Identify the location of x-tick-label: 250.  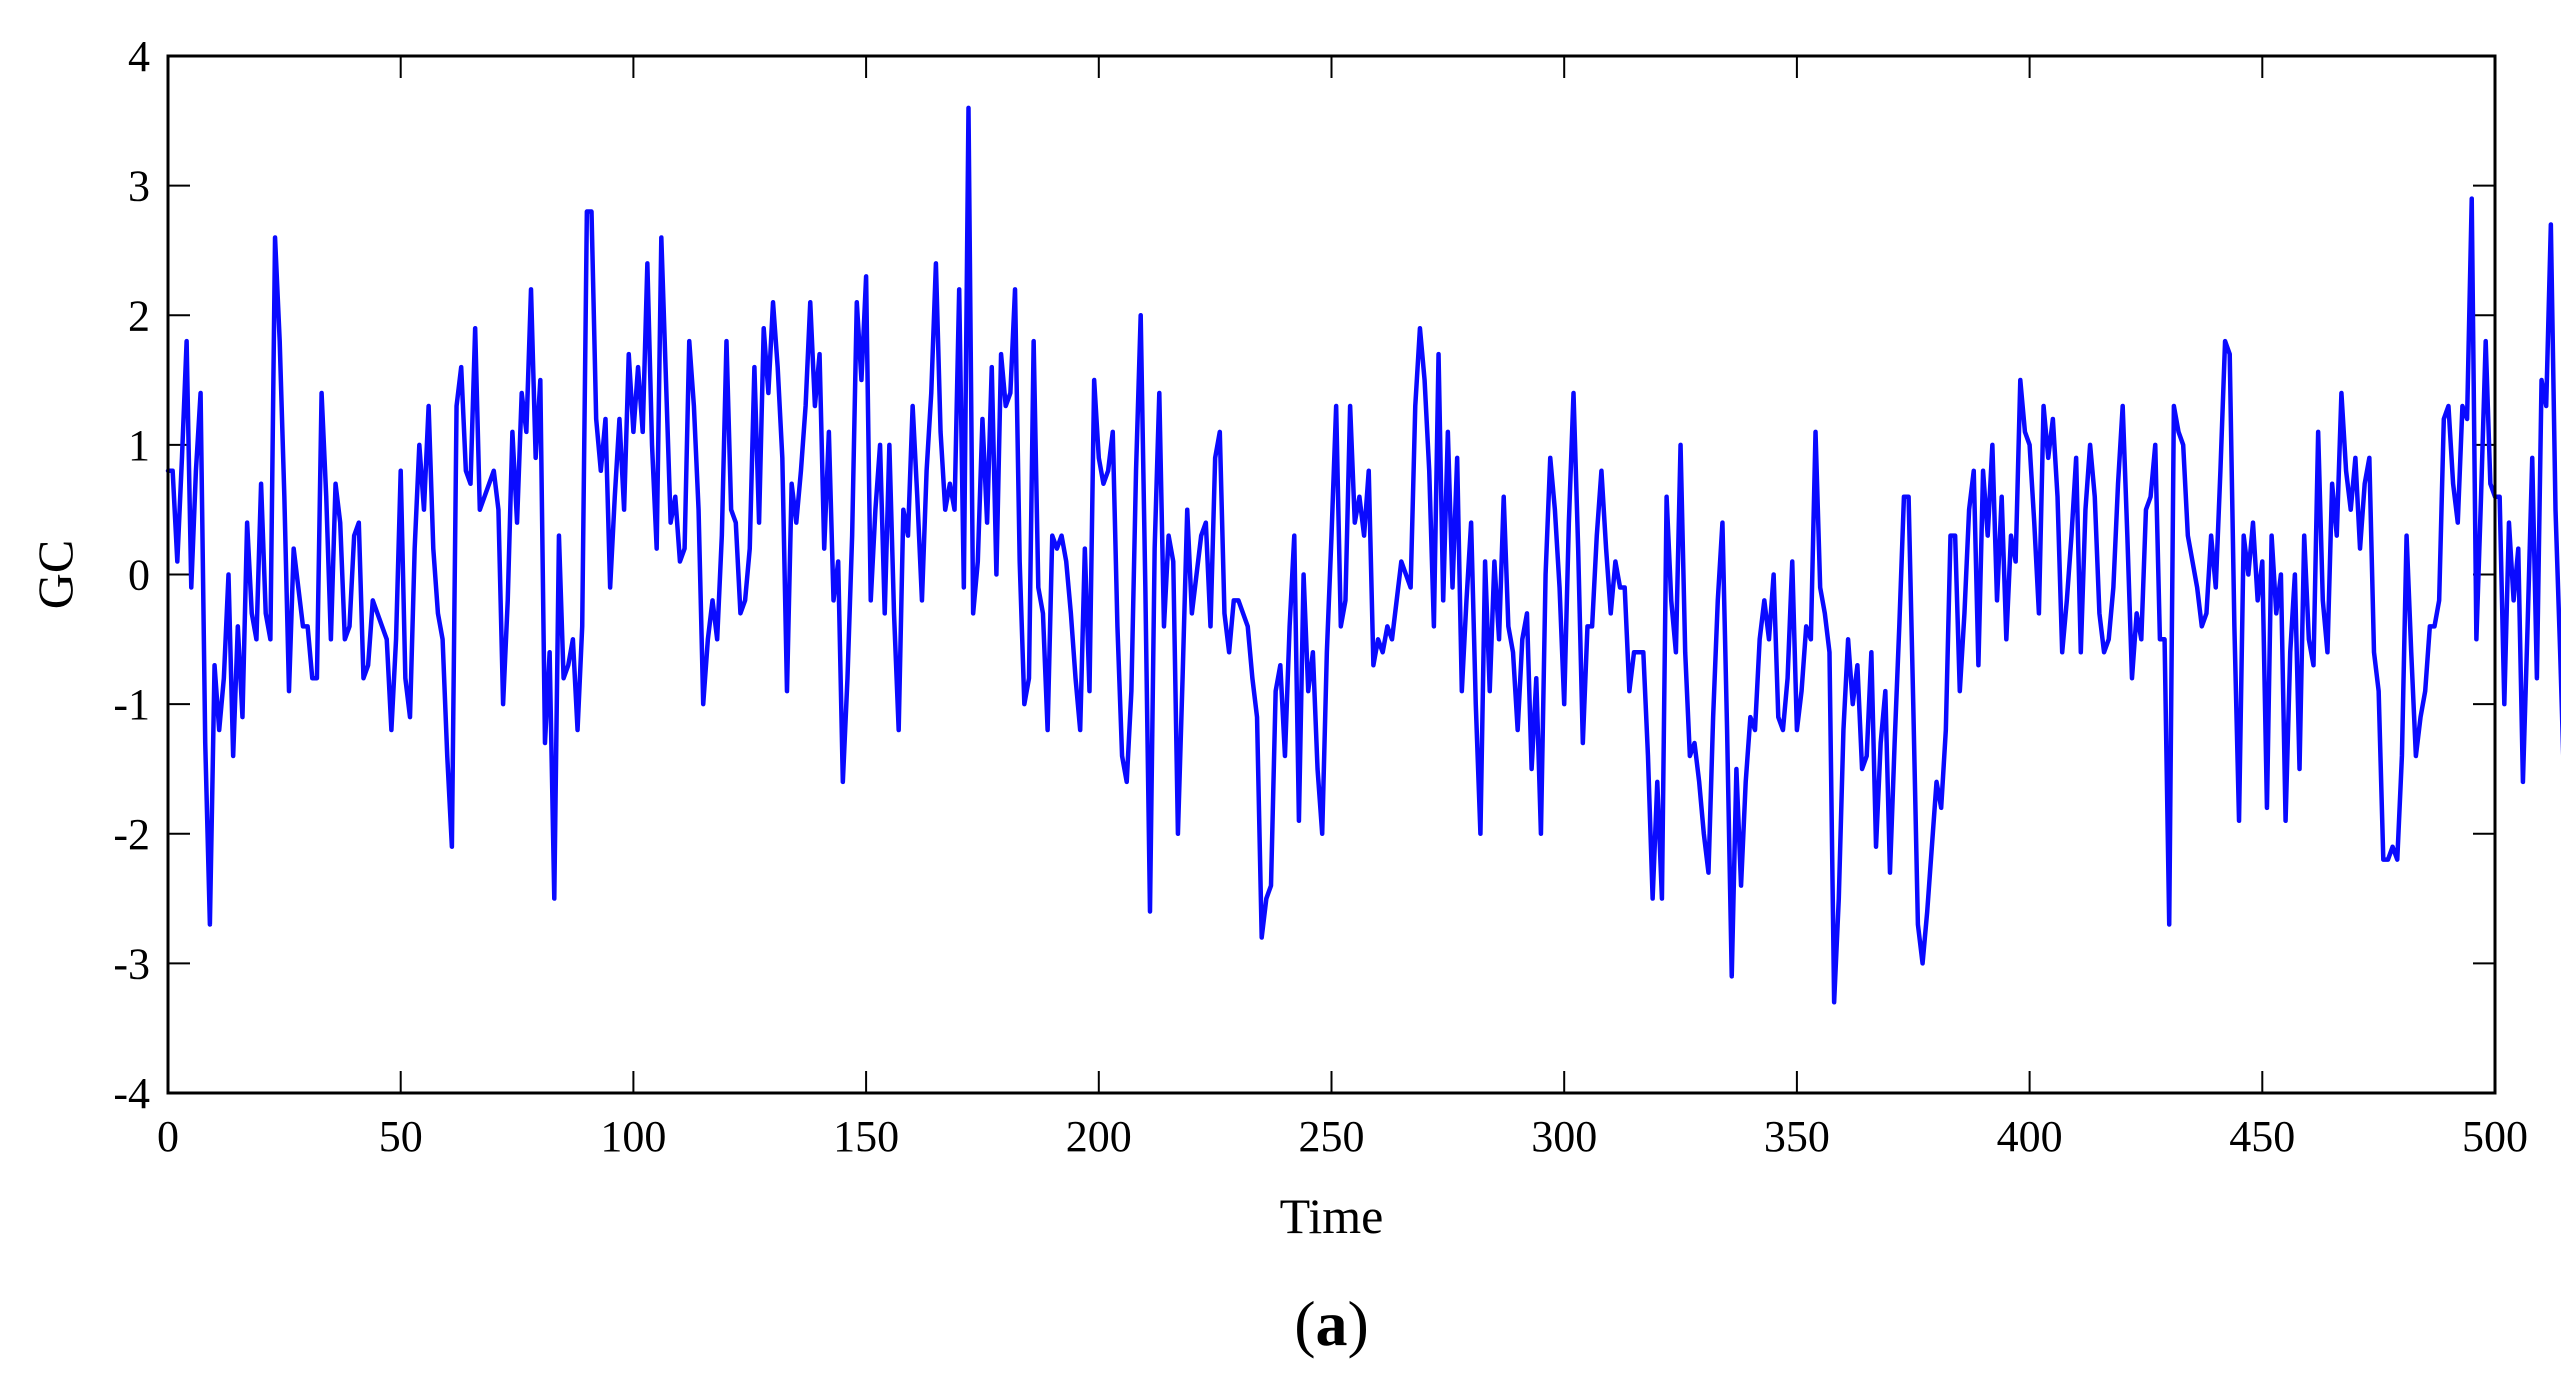
(1332, 1136).